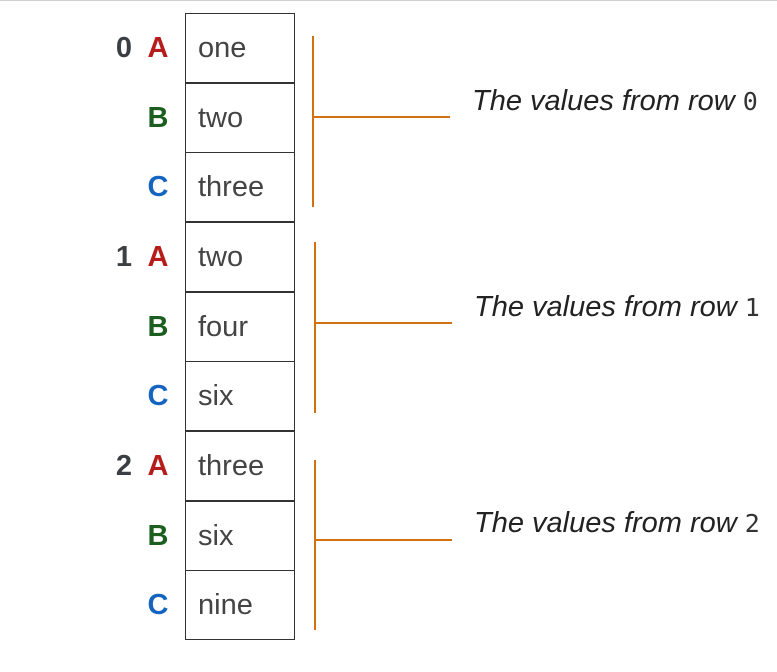  What do you see at coordinates (240, 327) in the screenshot?
I see `value-cell: four` at bounding box center [240, 327].